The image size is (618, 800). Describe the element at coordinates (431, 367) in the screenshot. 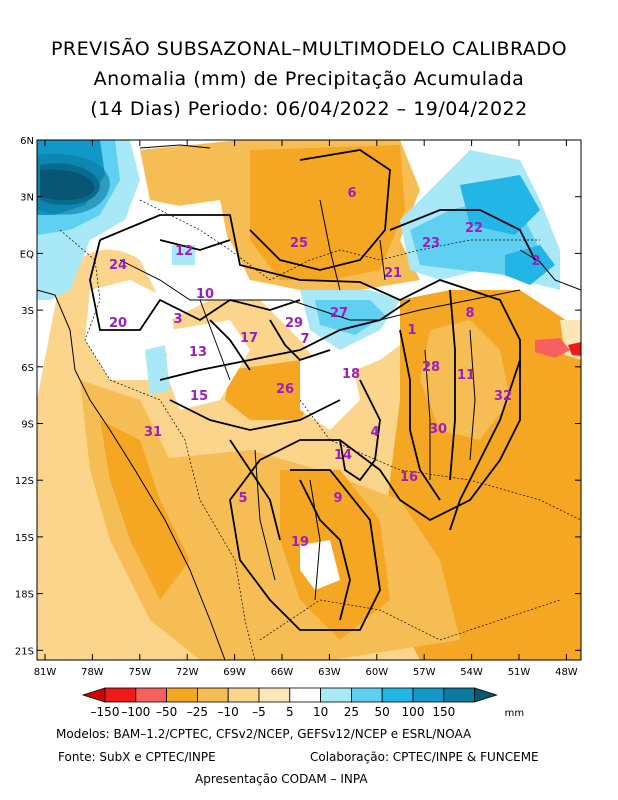

I see `basin-label-28: 28` at that location.